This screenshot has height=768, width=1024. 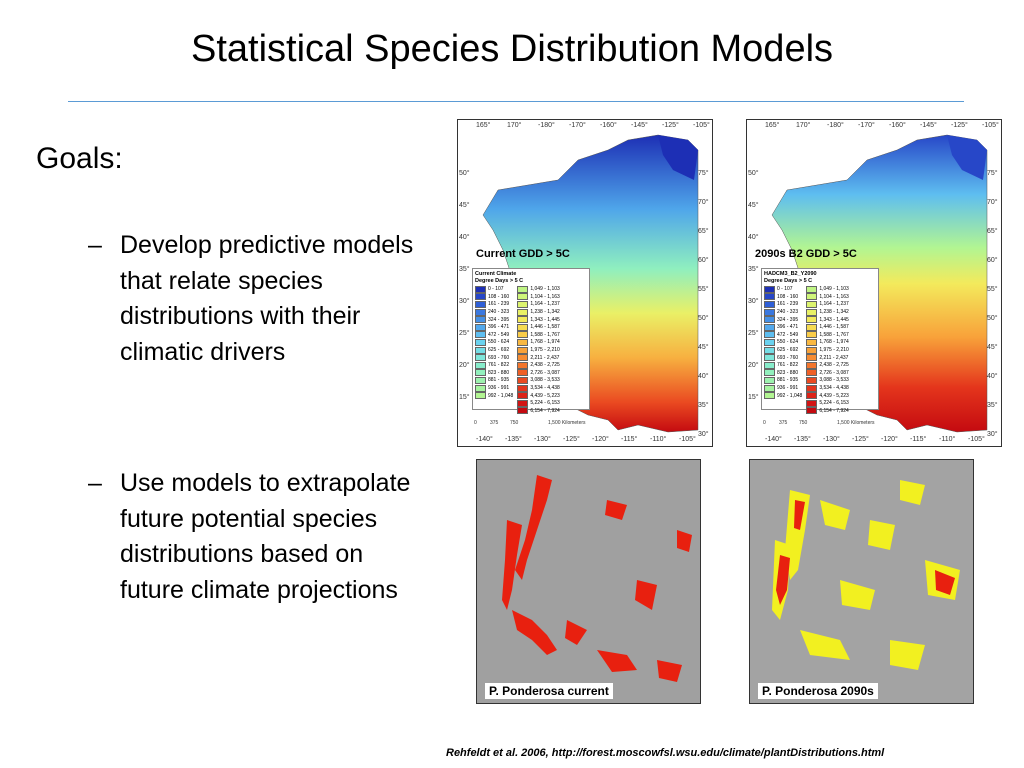 I want to click on legend-label: 6,154 - 7,924, so click(x=834, y=410).